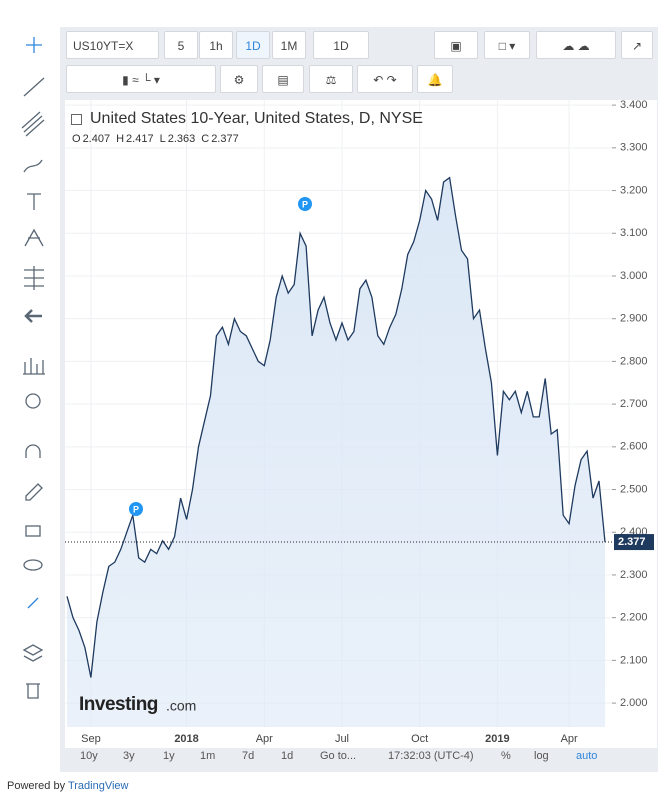  I want to click on range-button: 7d, so click(248, 756).